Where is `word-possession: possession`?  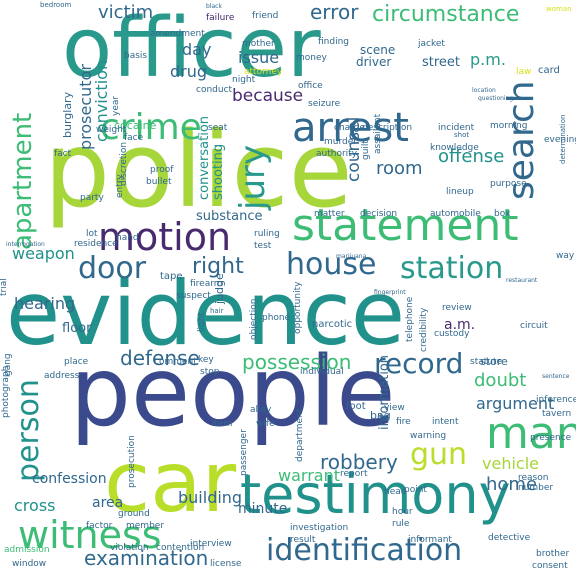 word-possession: possession is located at coordinates (297, 362).